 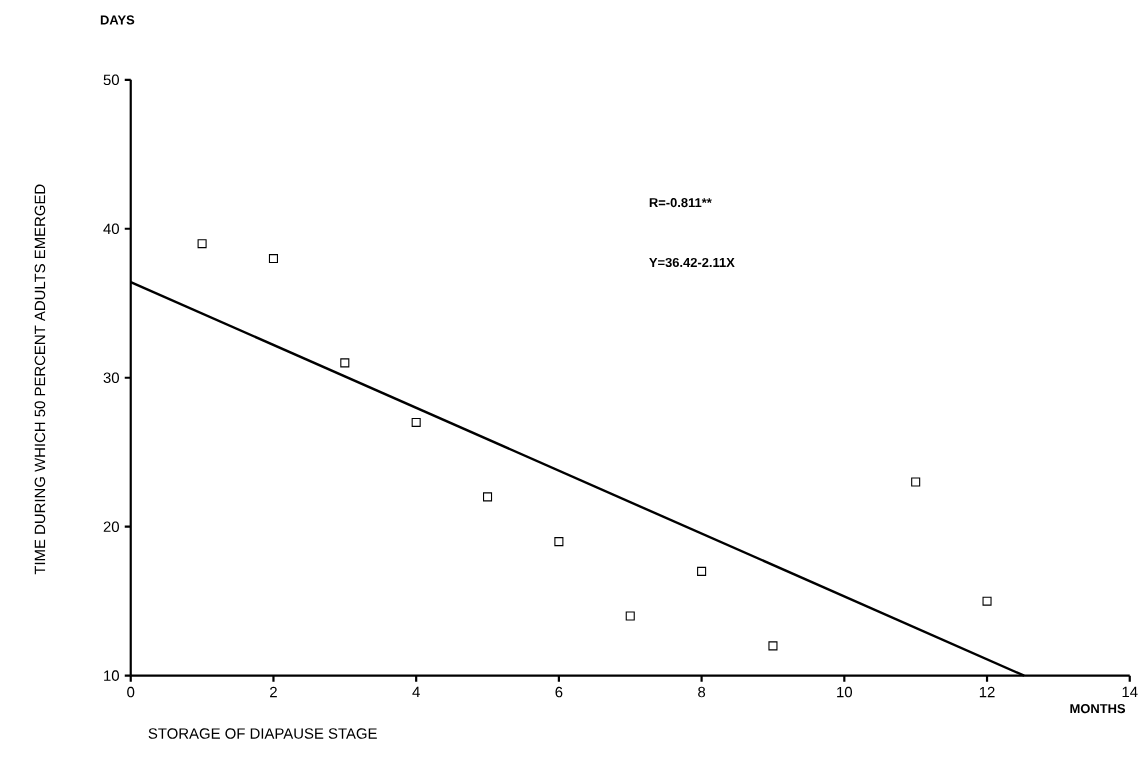 What do you see at coordinates (845, 692) in the screenshot?
I see `x-tick-label: 10` at bounding box center [845, 692].